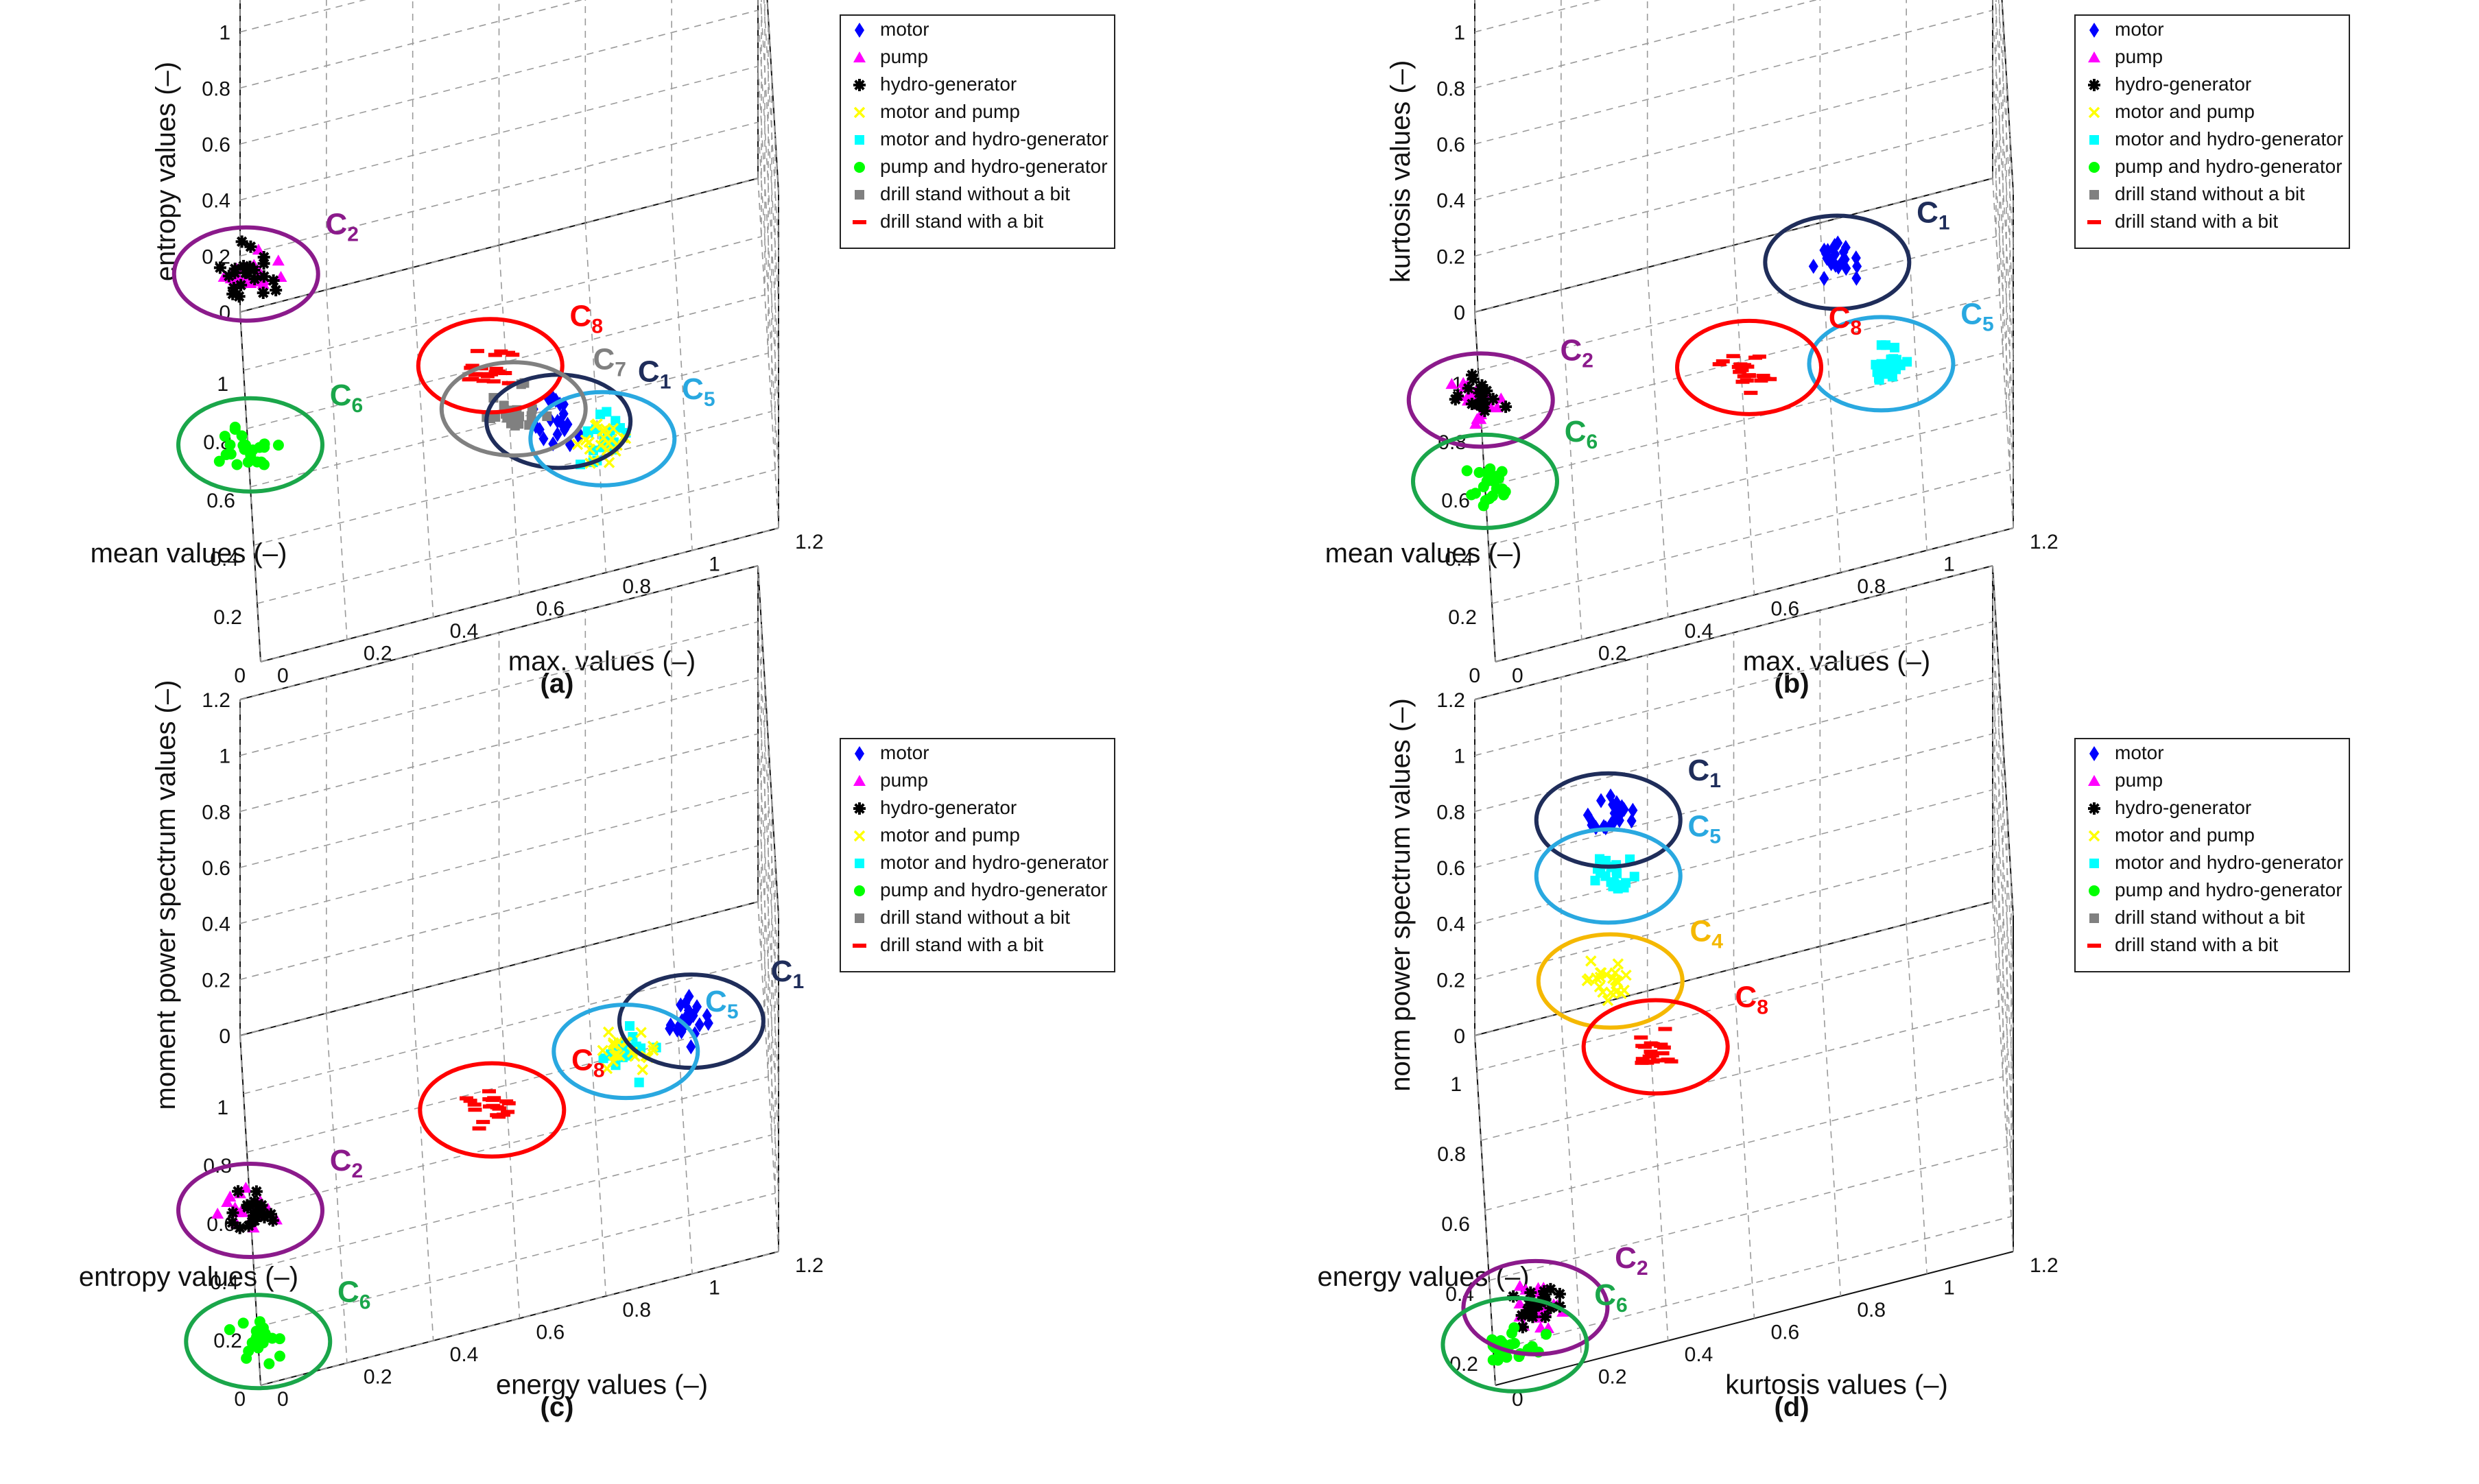  I want to click on legend-label: drill stand with a bit, so click(961, 945).